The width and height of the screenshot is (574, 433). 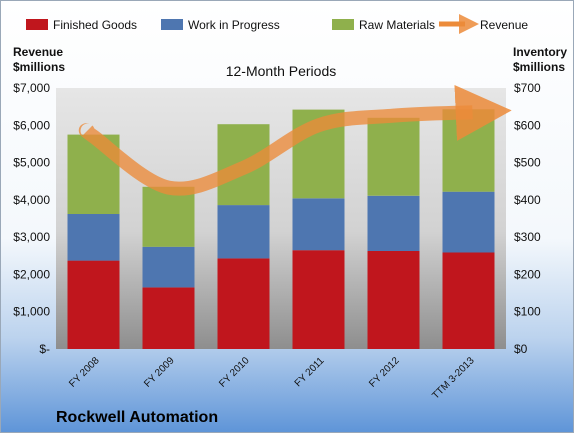 What do you see at coordinates (281, 71) in the screenshot?
I see `chart-subtitle: 12-Month Periods` at bounding box center [281, 71].